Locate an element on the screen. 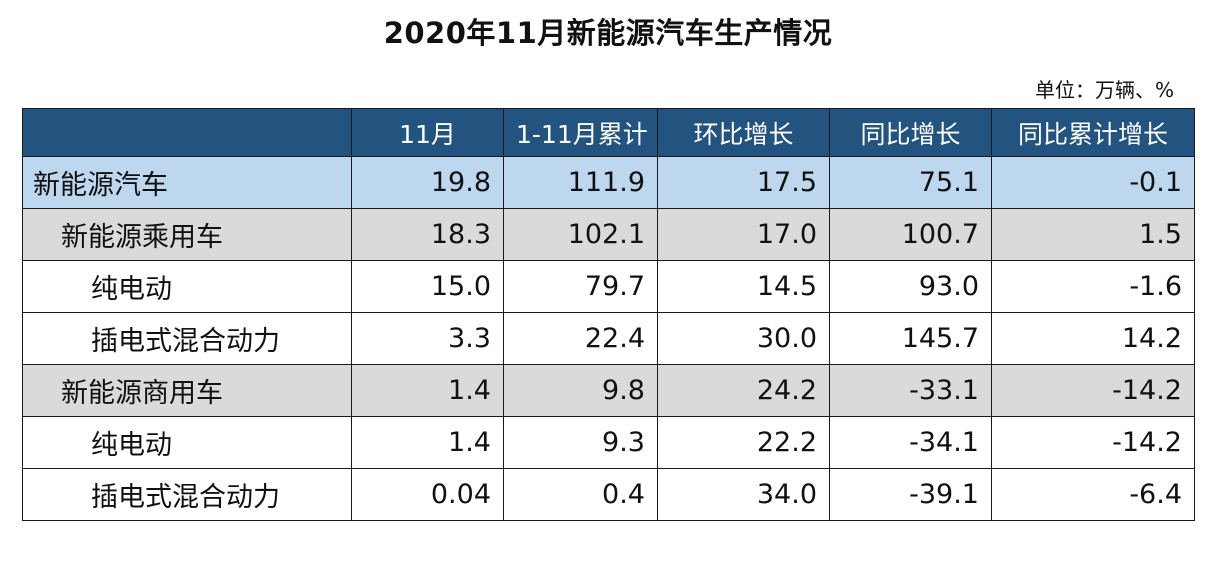  table-row: 插电式混合动力 0.04 0.4 34.0 -39.1 -6.4 is located at coordinates (608, 494).